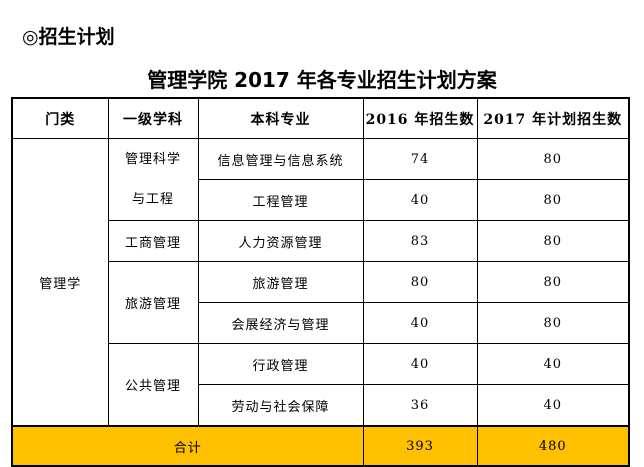 This screenshot has width=644, height=467. I want to click on table-row: 工程管理 40 80, so click(321, 200).